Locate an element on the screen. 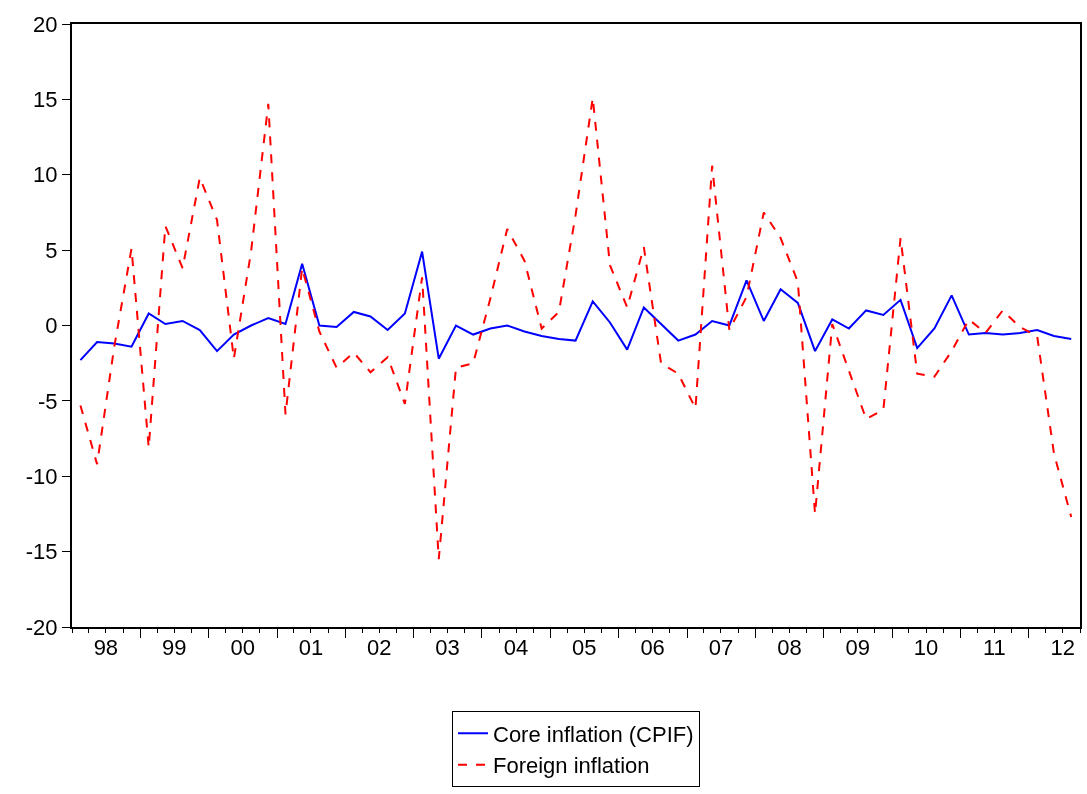 This screenshot has width=1087, height=794. x-tick-label: 11 is located at coordinates (994, 648).